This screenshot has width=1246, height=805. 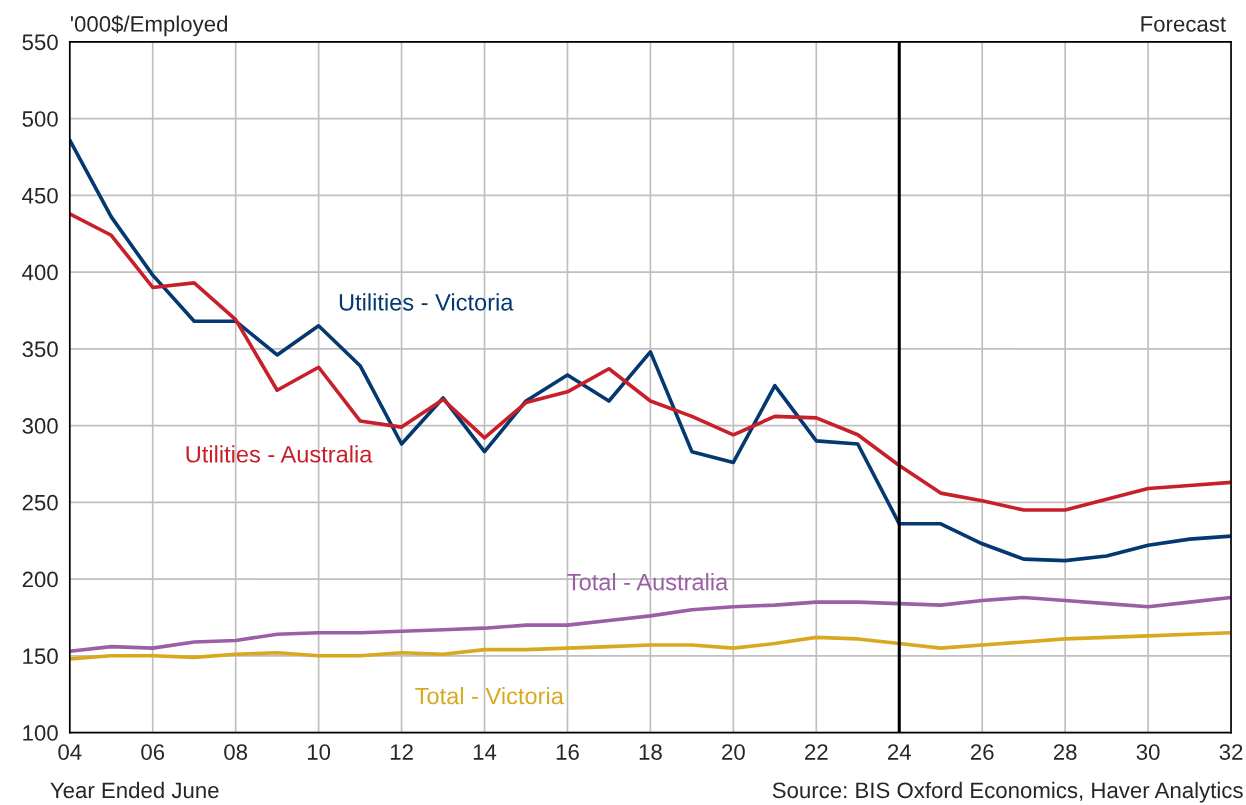 I want to click on x-tick-label: 06, so click(x=153, y=752).